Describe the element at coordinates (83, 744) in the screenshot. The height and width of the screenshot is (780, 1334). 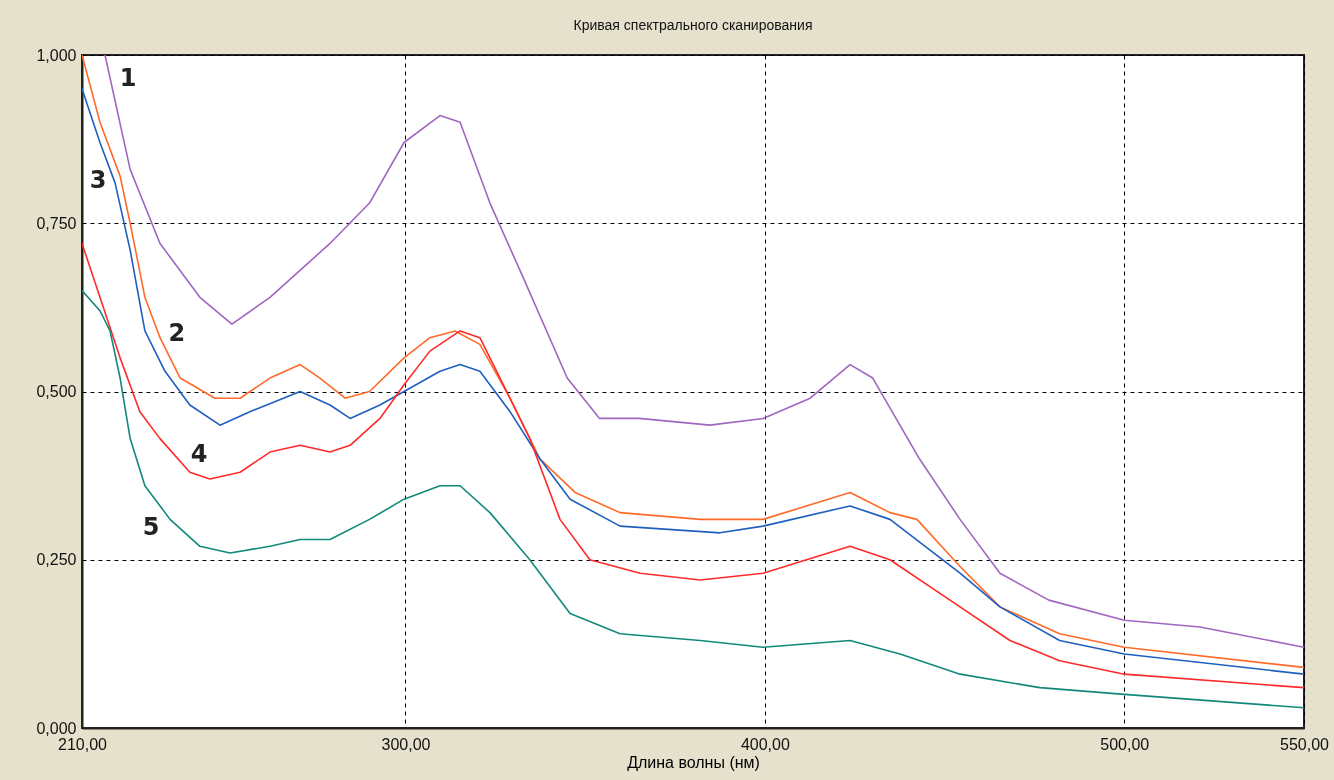
I see `x-tick-label: 210,00` at that location.